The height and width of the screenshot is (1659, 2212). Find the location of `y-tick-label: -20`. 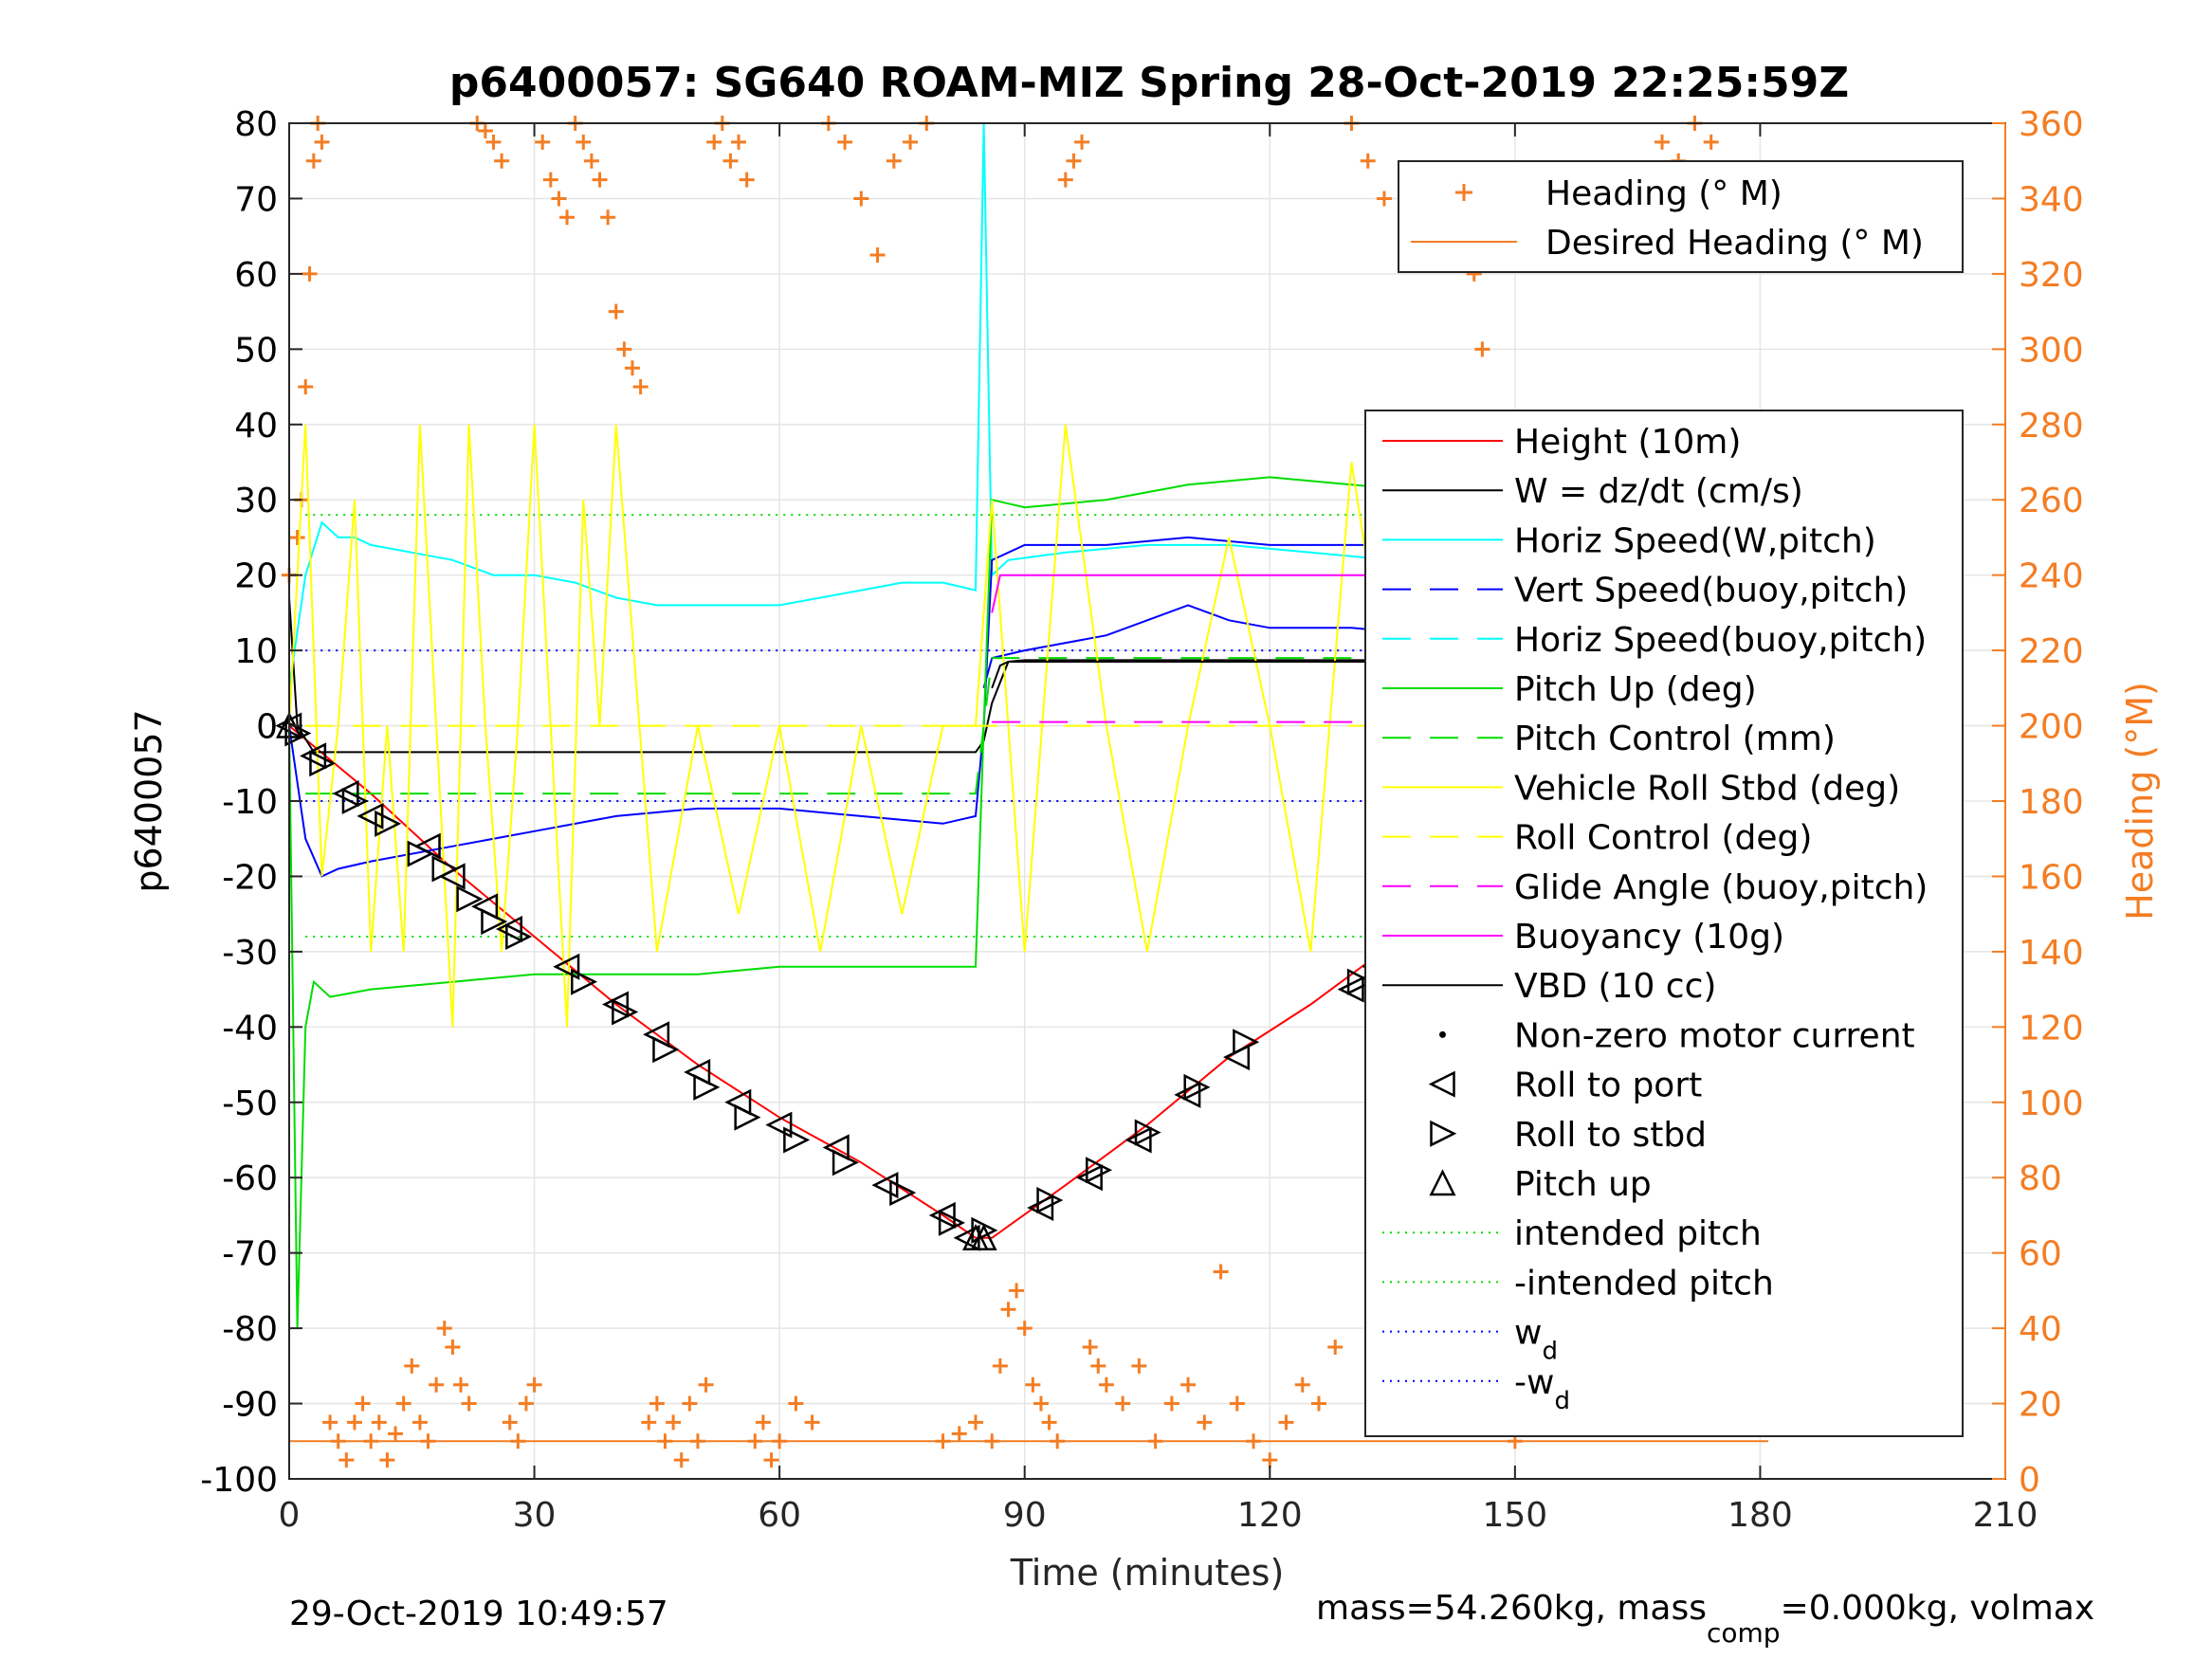

y-tick-label: -20 is located at coordinates (250, 877).